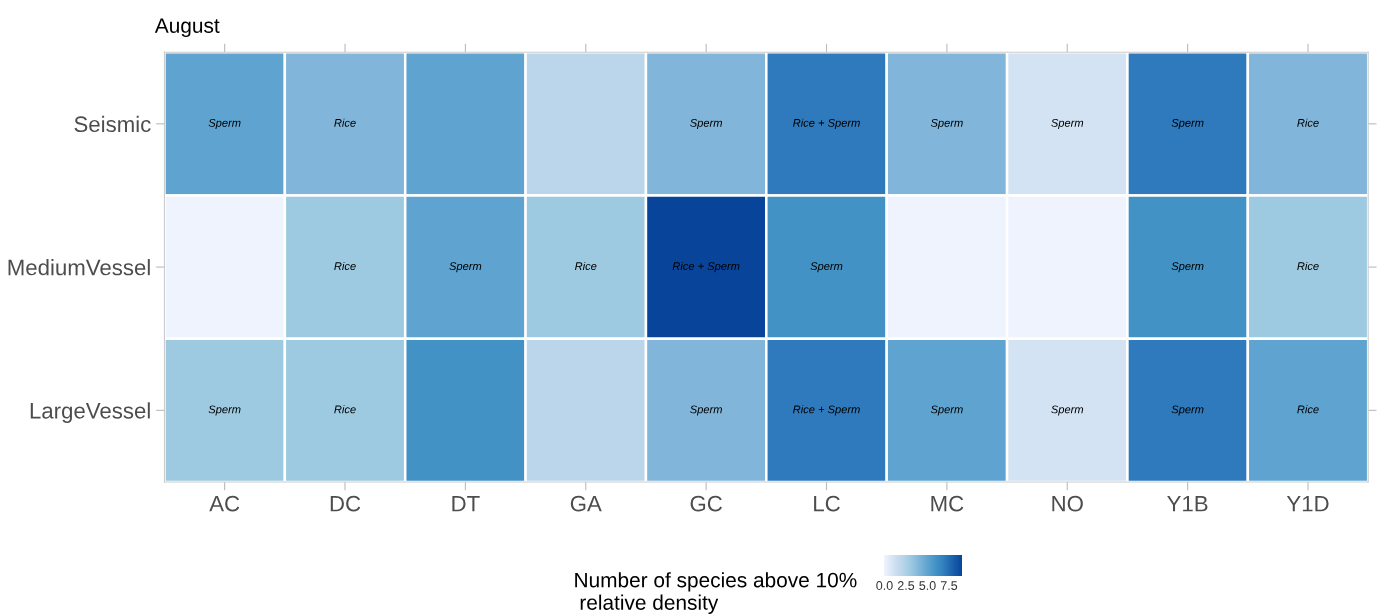 Image resolution: width=1382 pixels, height=614 pixels. What do you see at coordinates (90, 413) in the screenshot?
I see `y-tick-label: LargeVessel` at bounding box center [90, 413].